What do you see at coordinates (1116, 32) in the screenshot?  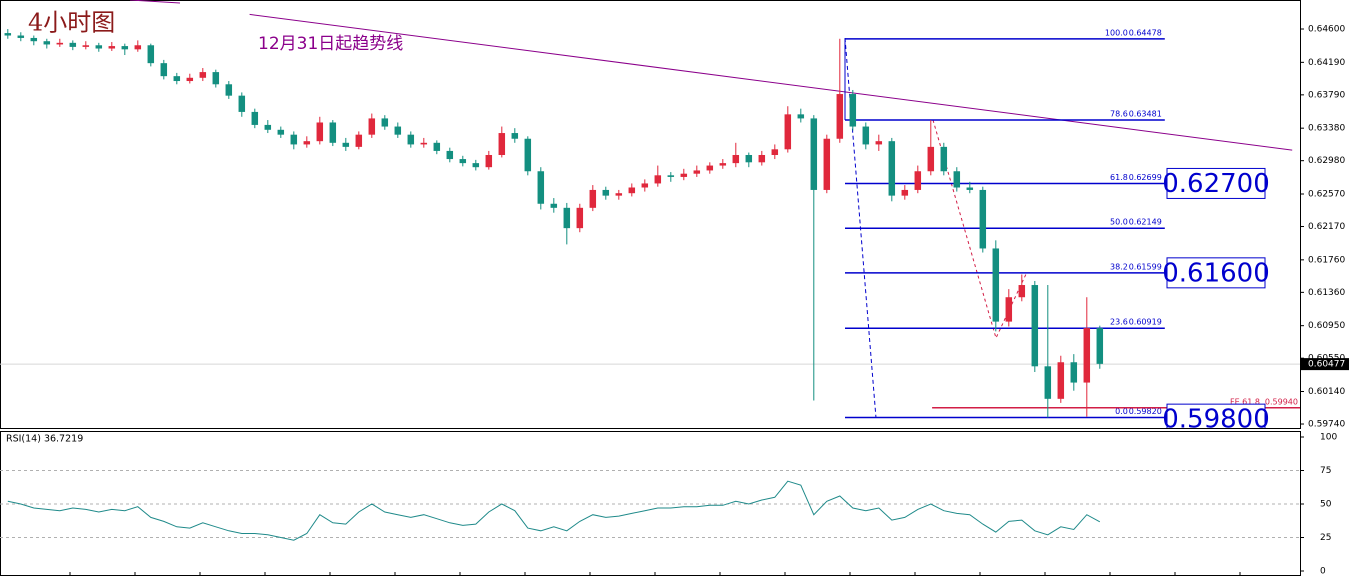 I see `fib-ratio: 100.0` at bounding box center [1116, 32].